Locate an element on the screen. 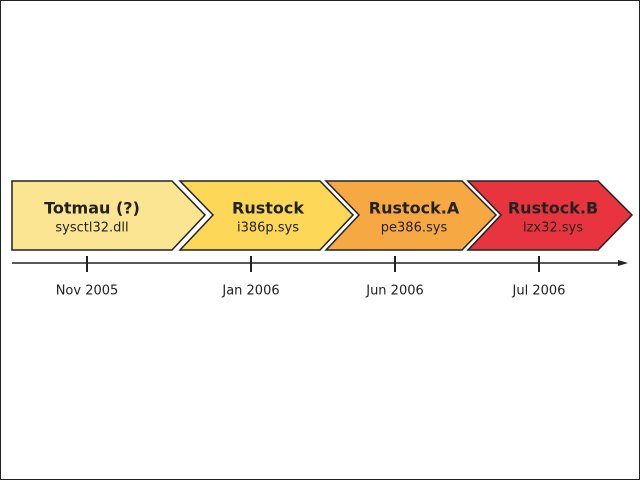 The width and height of the screenshot is (640, 480). stage-name: Rustock is located at coordinates (268, 208).